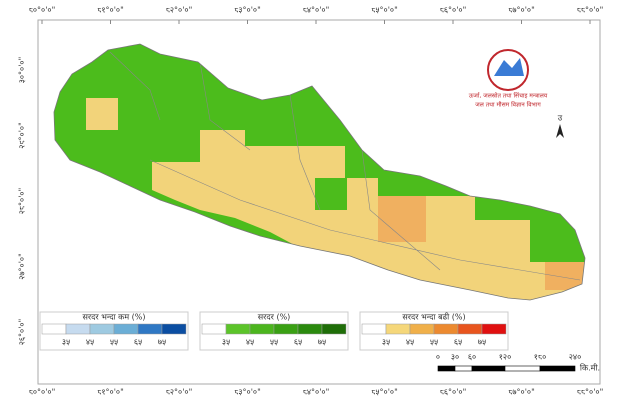  What do you see at coordinates (505, 357) in the screenshot?
I see `scale-tick: १२०` at bounding box center [505, 357].